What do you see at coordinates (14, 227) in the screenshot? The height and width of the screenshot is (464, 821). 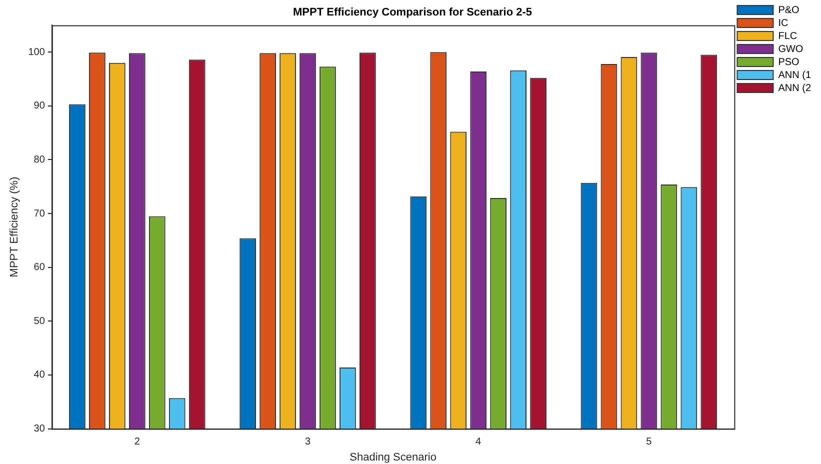 I see `y-axis-title: MPPT Efficiency (%)` at bounding box center [14, 227].